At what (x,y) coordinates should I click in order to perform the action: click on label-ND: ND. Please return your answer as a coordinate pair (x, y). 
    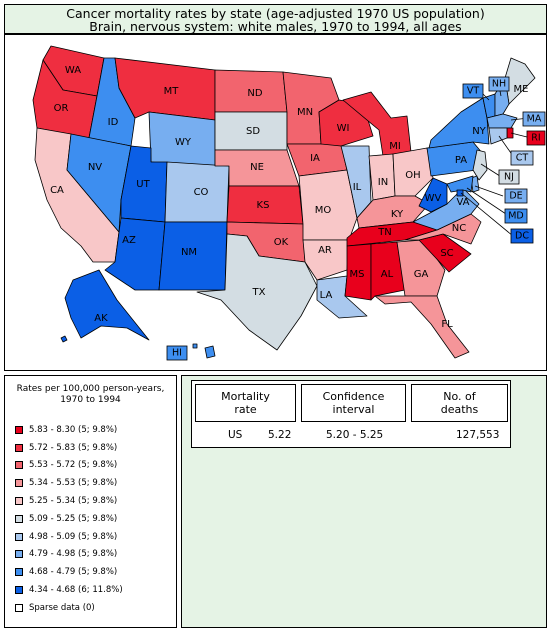
    Looking at the image, I should click on (254, 93).